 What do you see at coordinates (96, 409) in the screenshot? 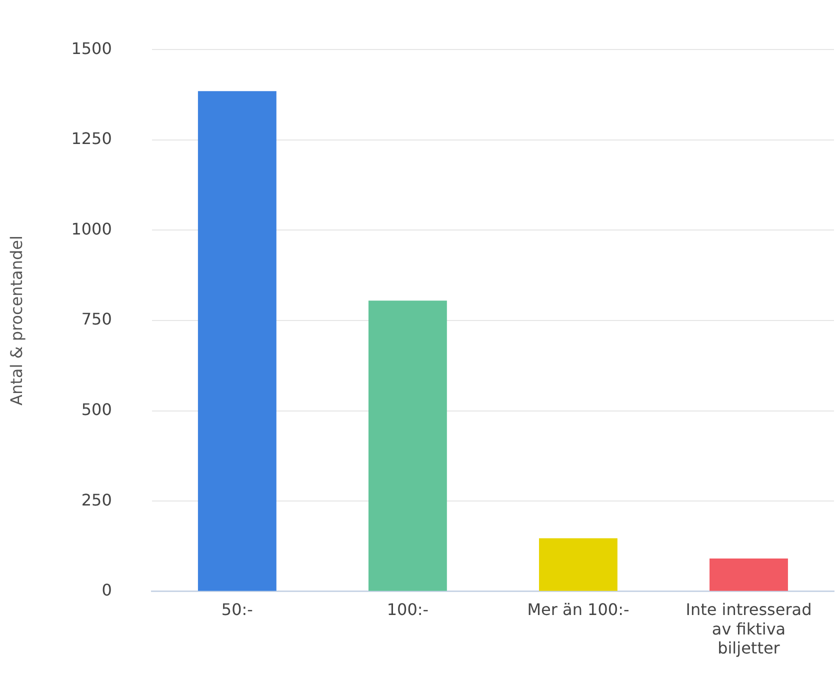
I see `y-tick-label: 500` at bounding box center [96, 409].